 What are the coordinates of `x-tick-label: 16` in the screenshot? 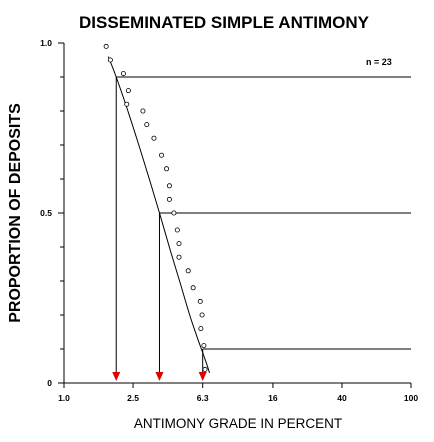 It's located at (273, 398).